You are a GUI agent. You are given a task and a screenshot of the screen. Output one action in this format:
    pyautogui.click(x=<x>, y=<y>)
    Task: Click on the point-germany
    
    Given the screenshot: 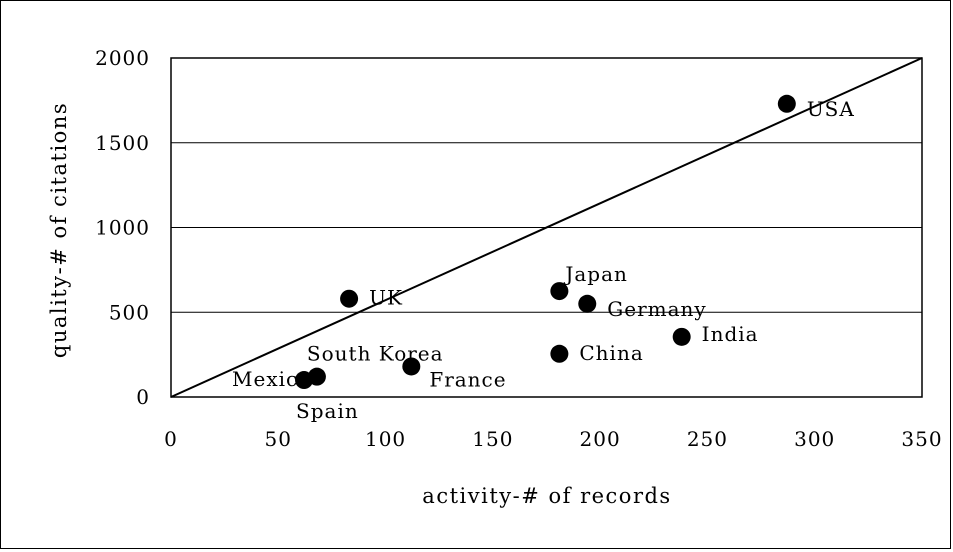 What is the action you would take?
    pyautogui.click(x=587, y=303)
    